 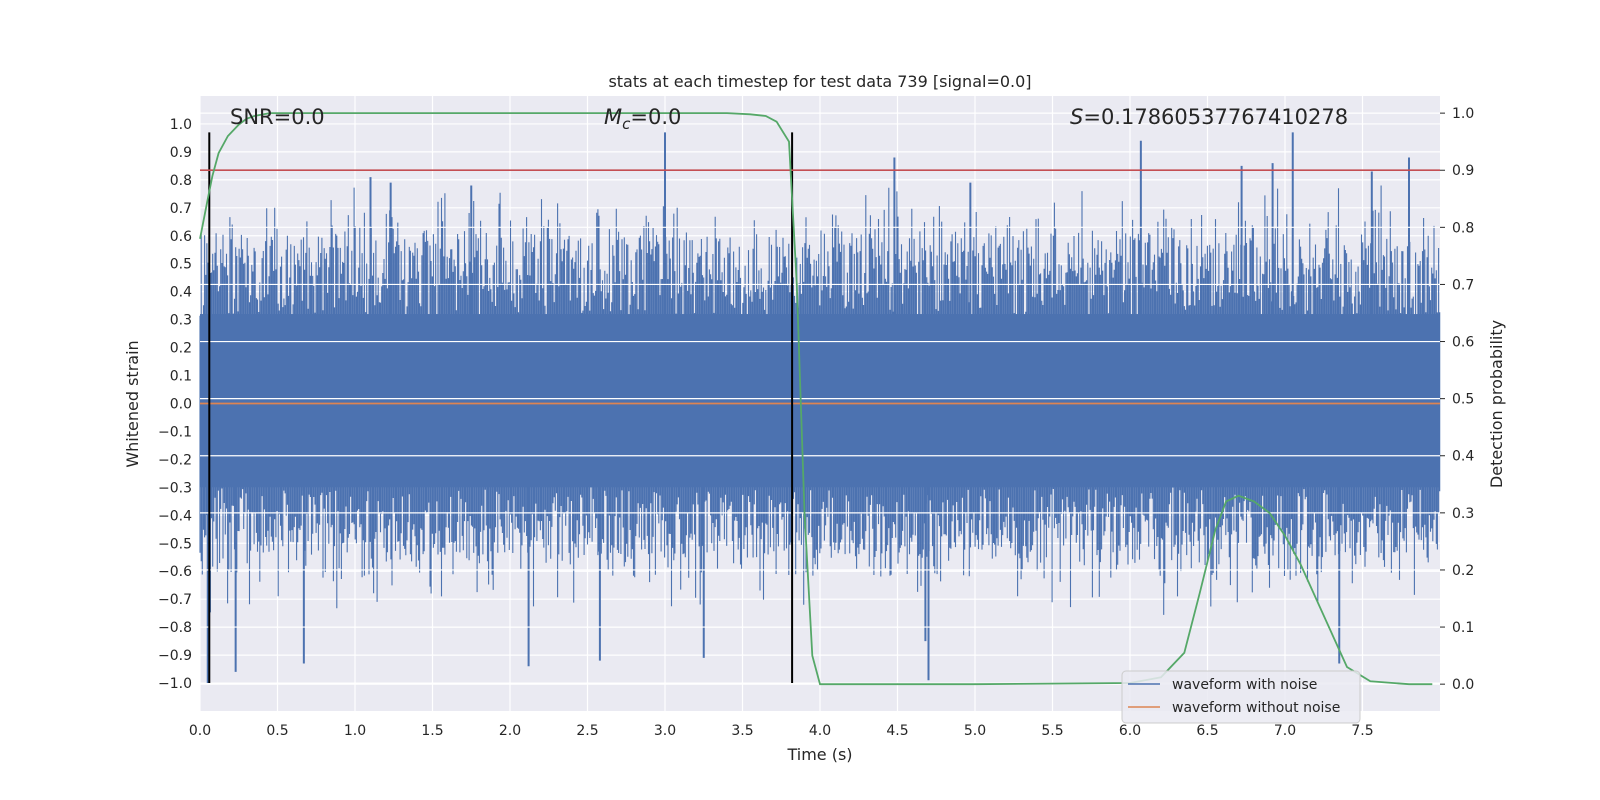 I want to click on x-tick-label: 5.0, so click(x=975, y=731).